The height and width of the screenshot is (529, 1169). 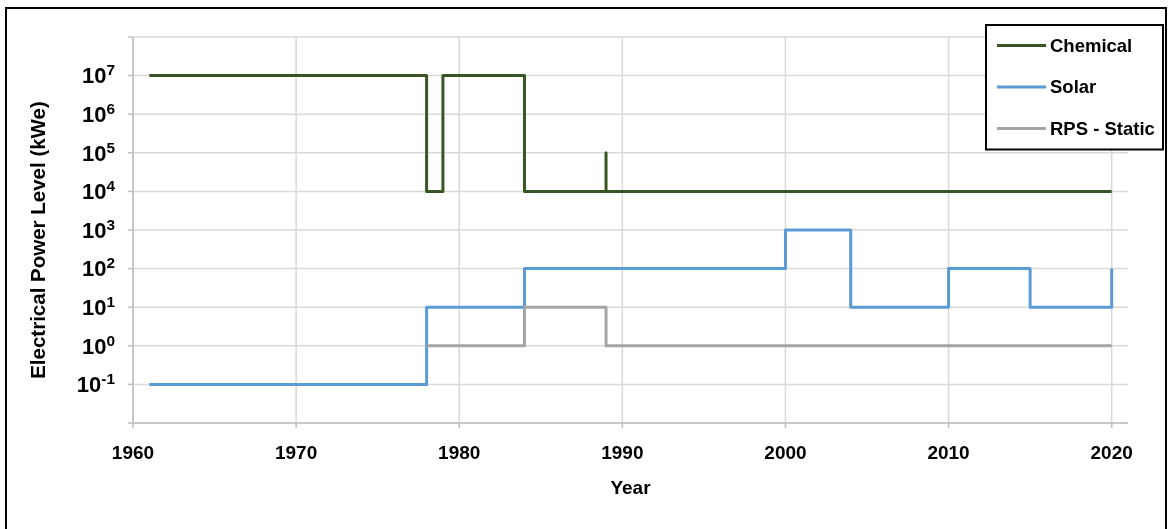 What do you see at coordinates (133, 452) in the screenshot?
I see `x-tick-label: 1960` at bounding box center [133, 452].